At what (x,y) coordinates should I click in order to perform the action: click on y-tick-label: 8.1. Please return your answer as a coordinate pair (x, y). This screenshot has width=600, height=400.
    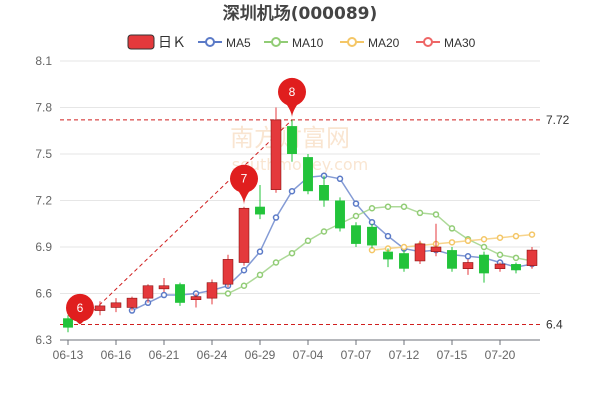
    Looking at the image, I should click on (43, 61).